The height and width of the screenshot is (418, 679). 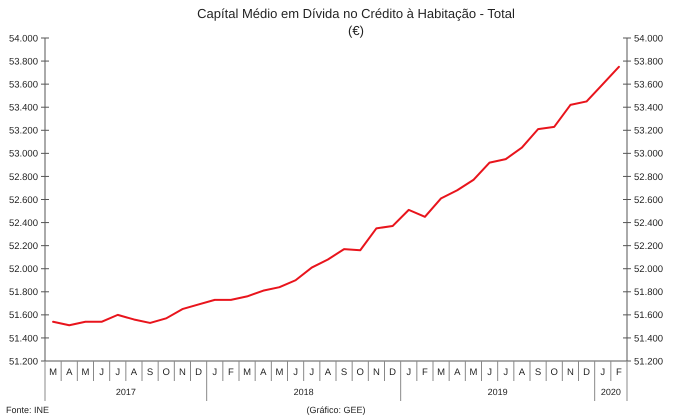 What do you see at coordinates (23, 177) in the screenshot?
I see `y-tick-label: 52.800` at bounding box center [23, 177].